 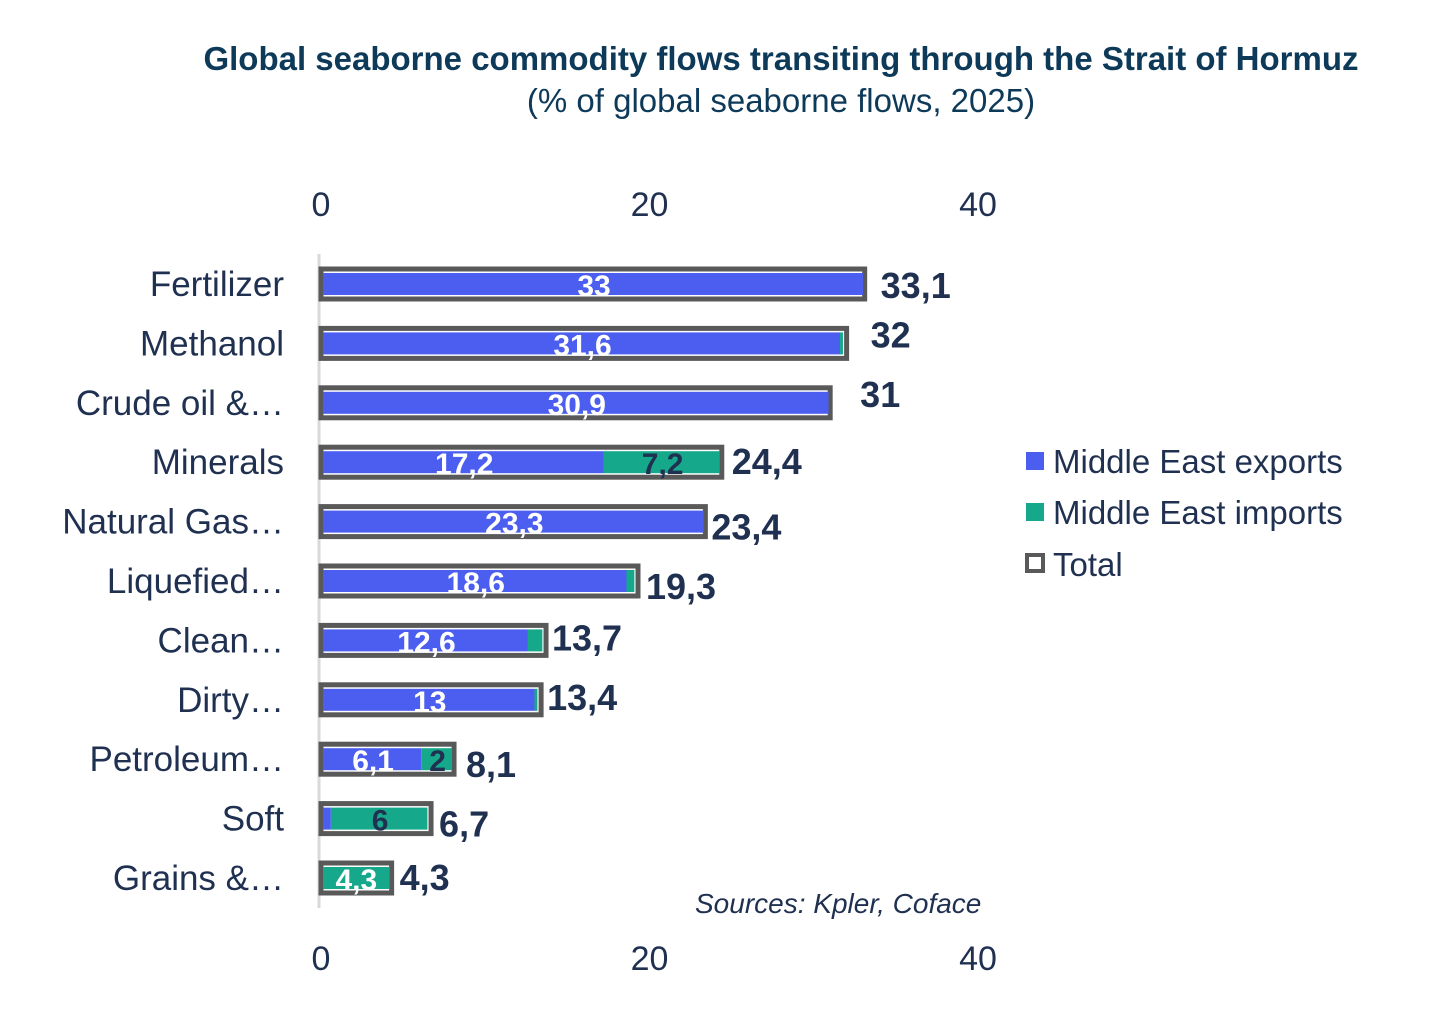 I want to click on total-data-label: 24,4, so click(x=767, y=461).